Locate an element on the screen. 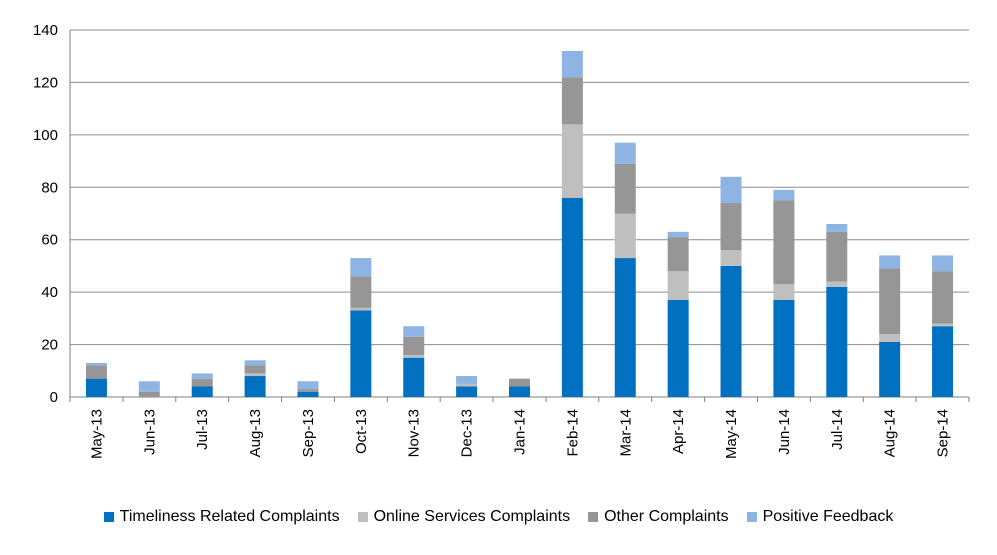  x-tick-label: Aug-14 is located at coordinates (890, 433).